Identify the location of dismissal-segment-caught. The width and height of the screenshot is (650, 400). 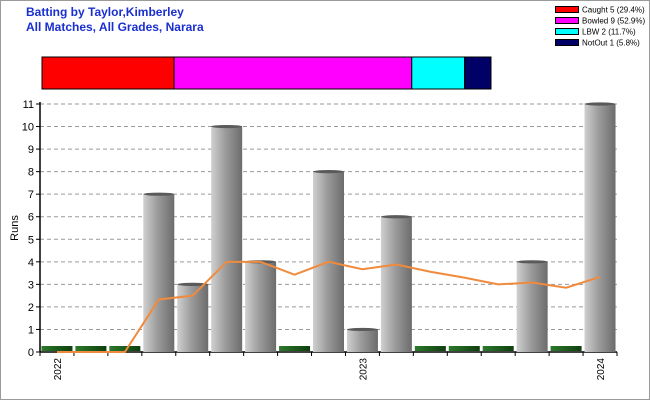
(108, 73).